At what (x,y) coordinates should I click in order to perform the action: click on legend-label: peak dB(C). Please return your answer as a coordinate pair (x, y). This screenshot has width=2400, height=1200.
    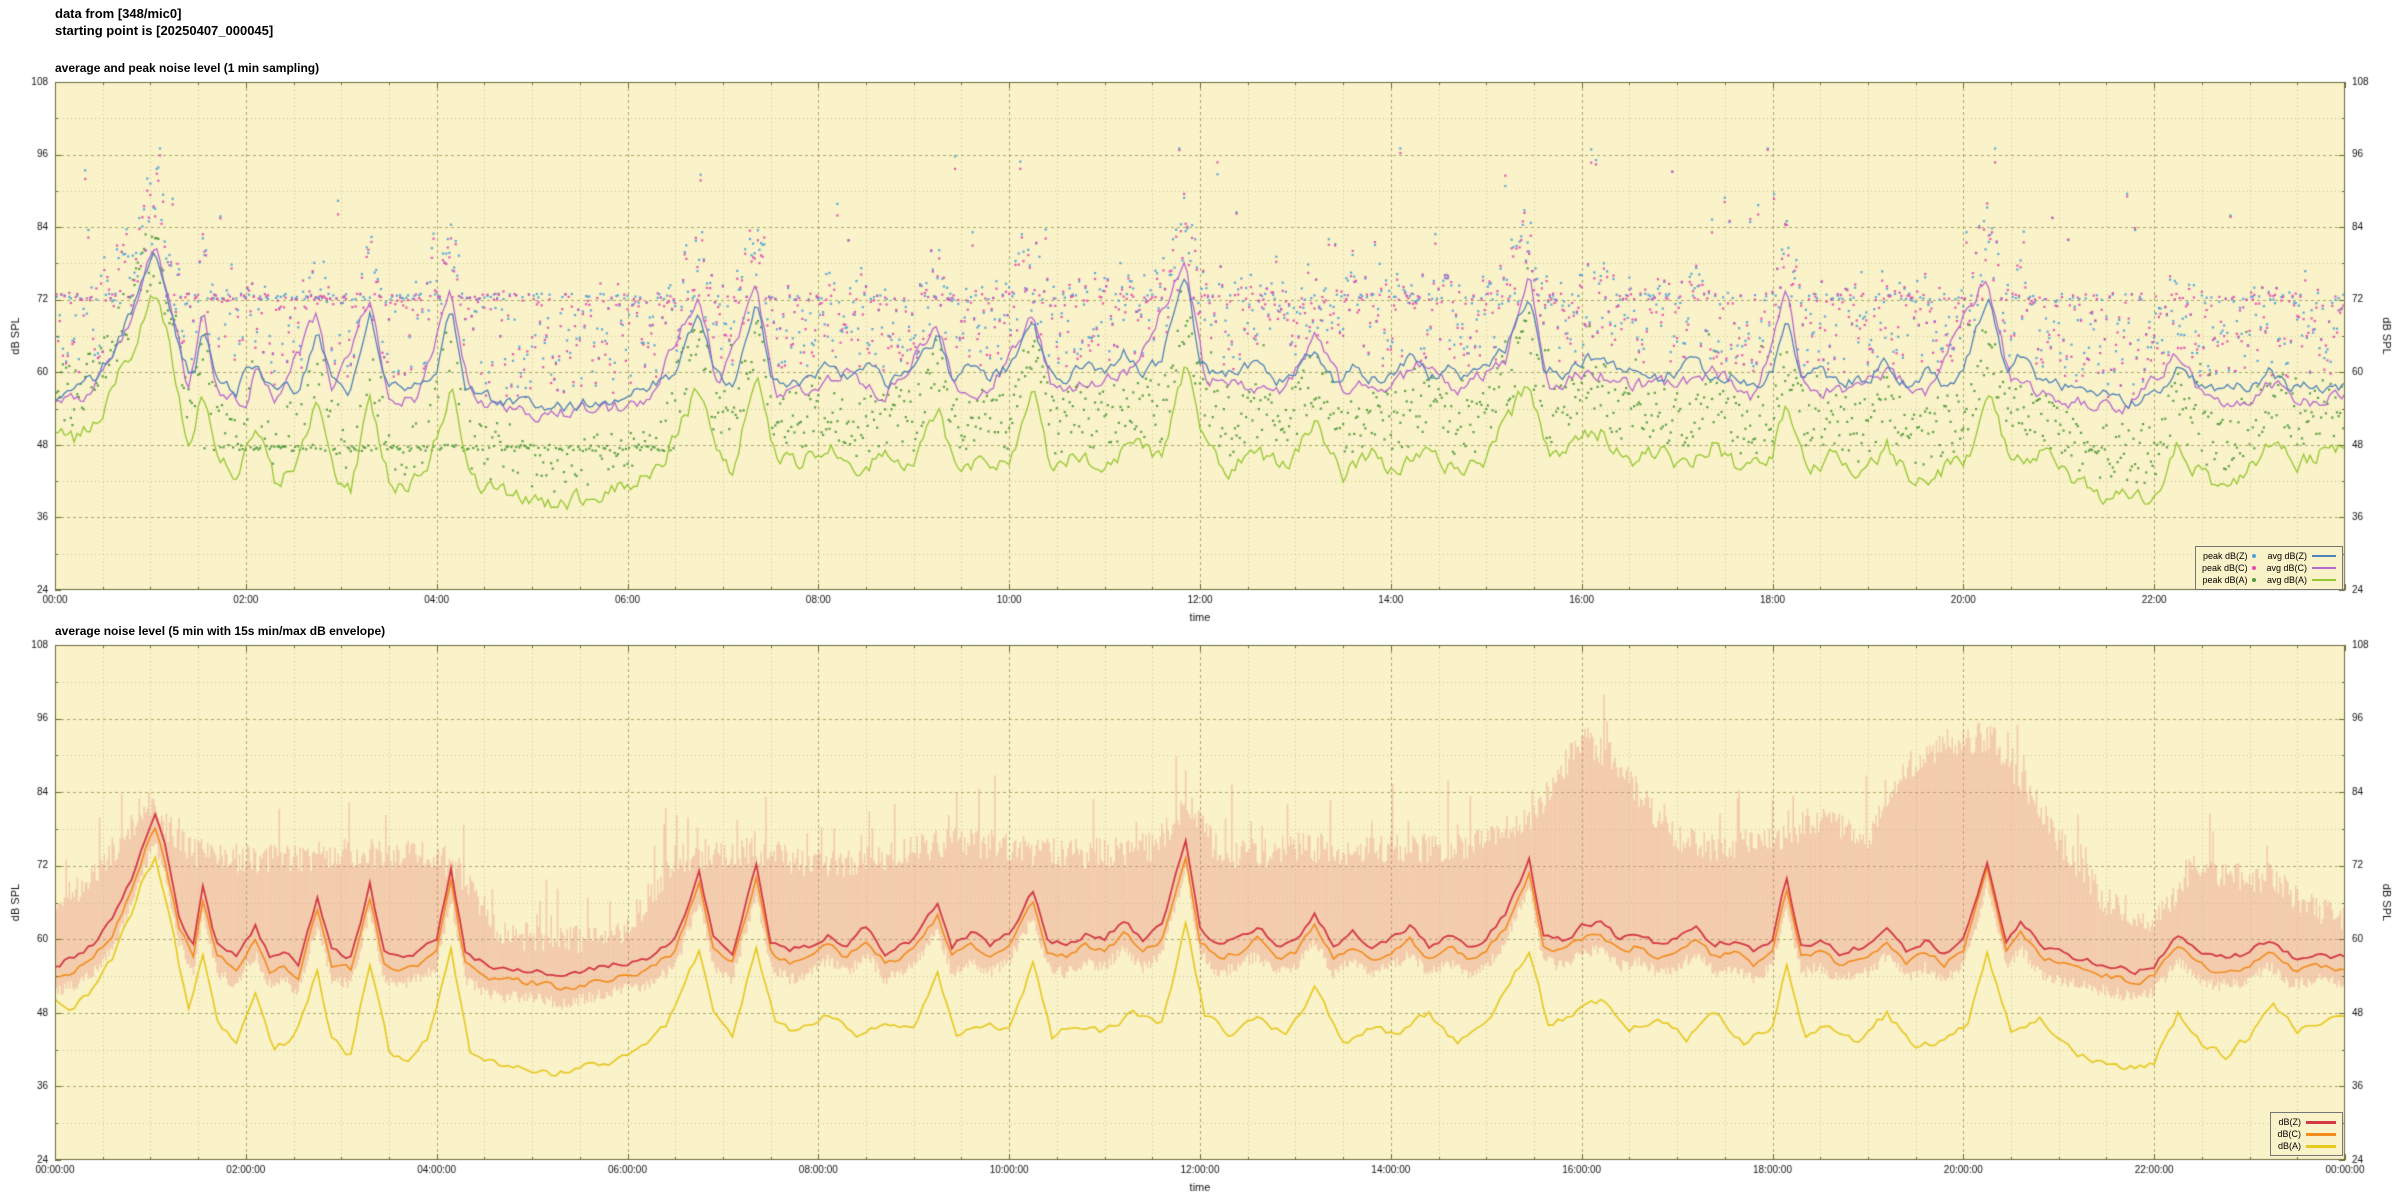
    Looking at the image, I should click on (2224, 568).